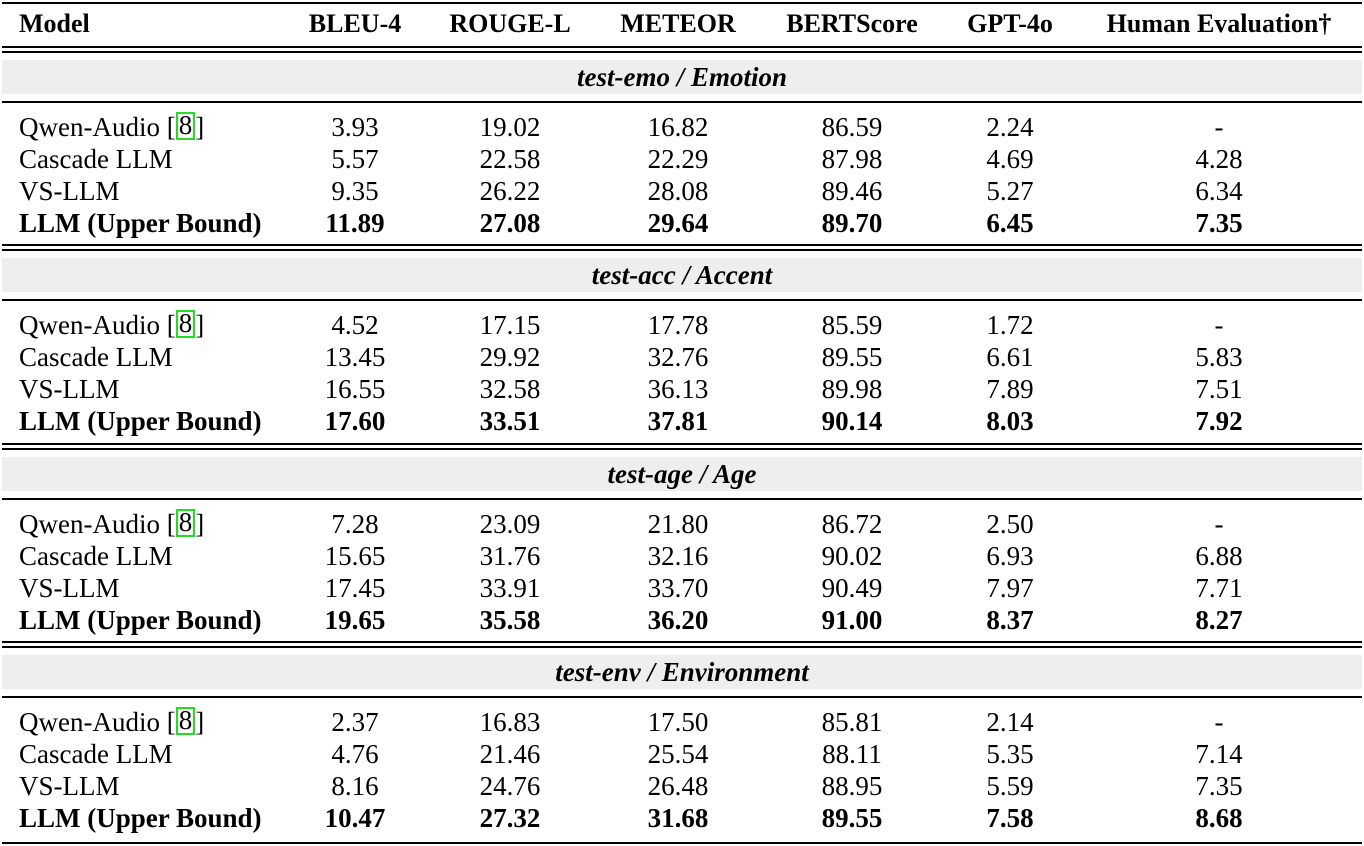 The height and width of the screenshot is (846, 1364). What do you see at coordinates (510, 325) in the screenshot?
I see `value-cell: 17.15` at bounding box center [510, 325].